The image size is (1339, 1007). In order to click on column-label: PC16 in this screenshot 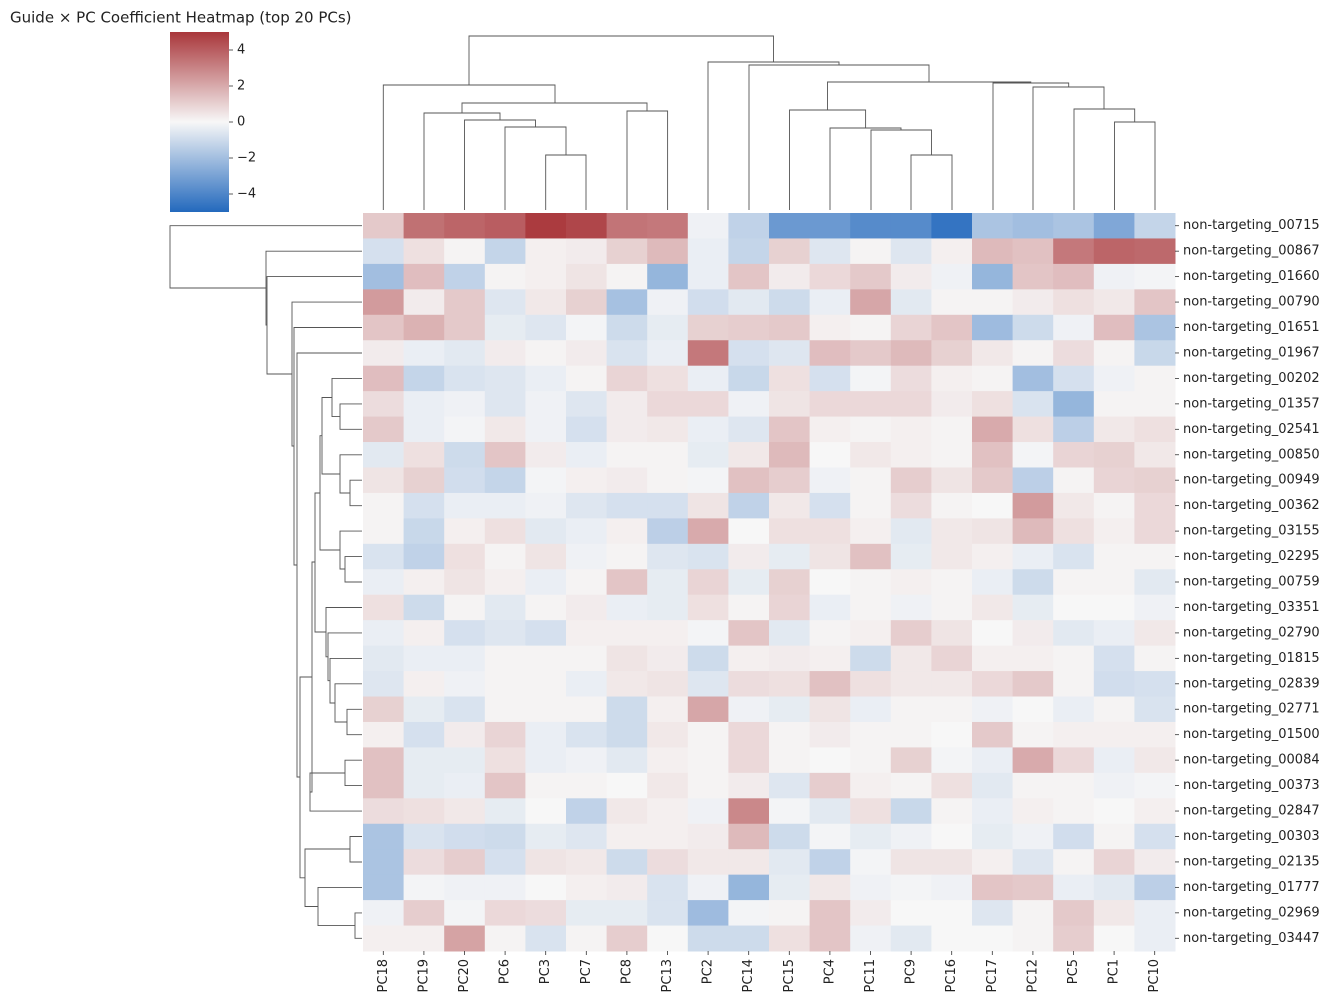, I will do `click(951, 975)`.